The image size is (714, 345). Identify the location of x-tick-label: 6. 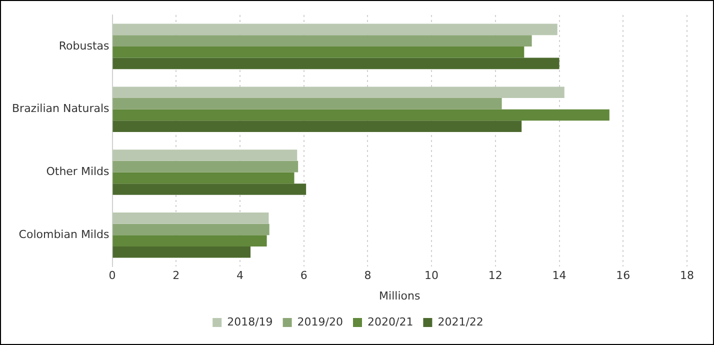
(304, 275).